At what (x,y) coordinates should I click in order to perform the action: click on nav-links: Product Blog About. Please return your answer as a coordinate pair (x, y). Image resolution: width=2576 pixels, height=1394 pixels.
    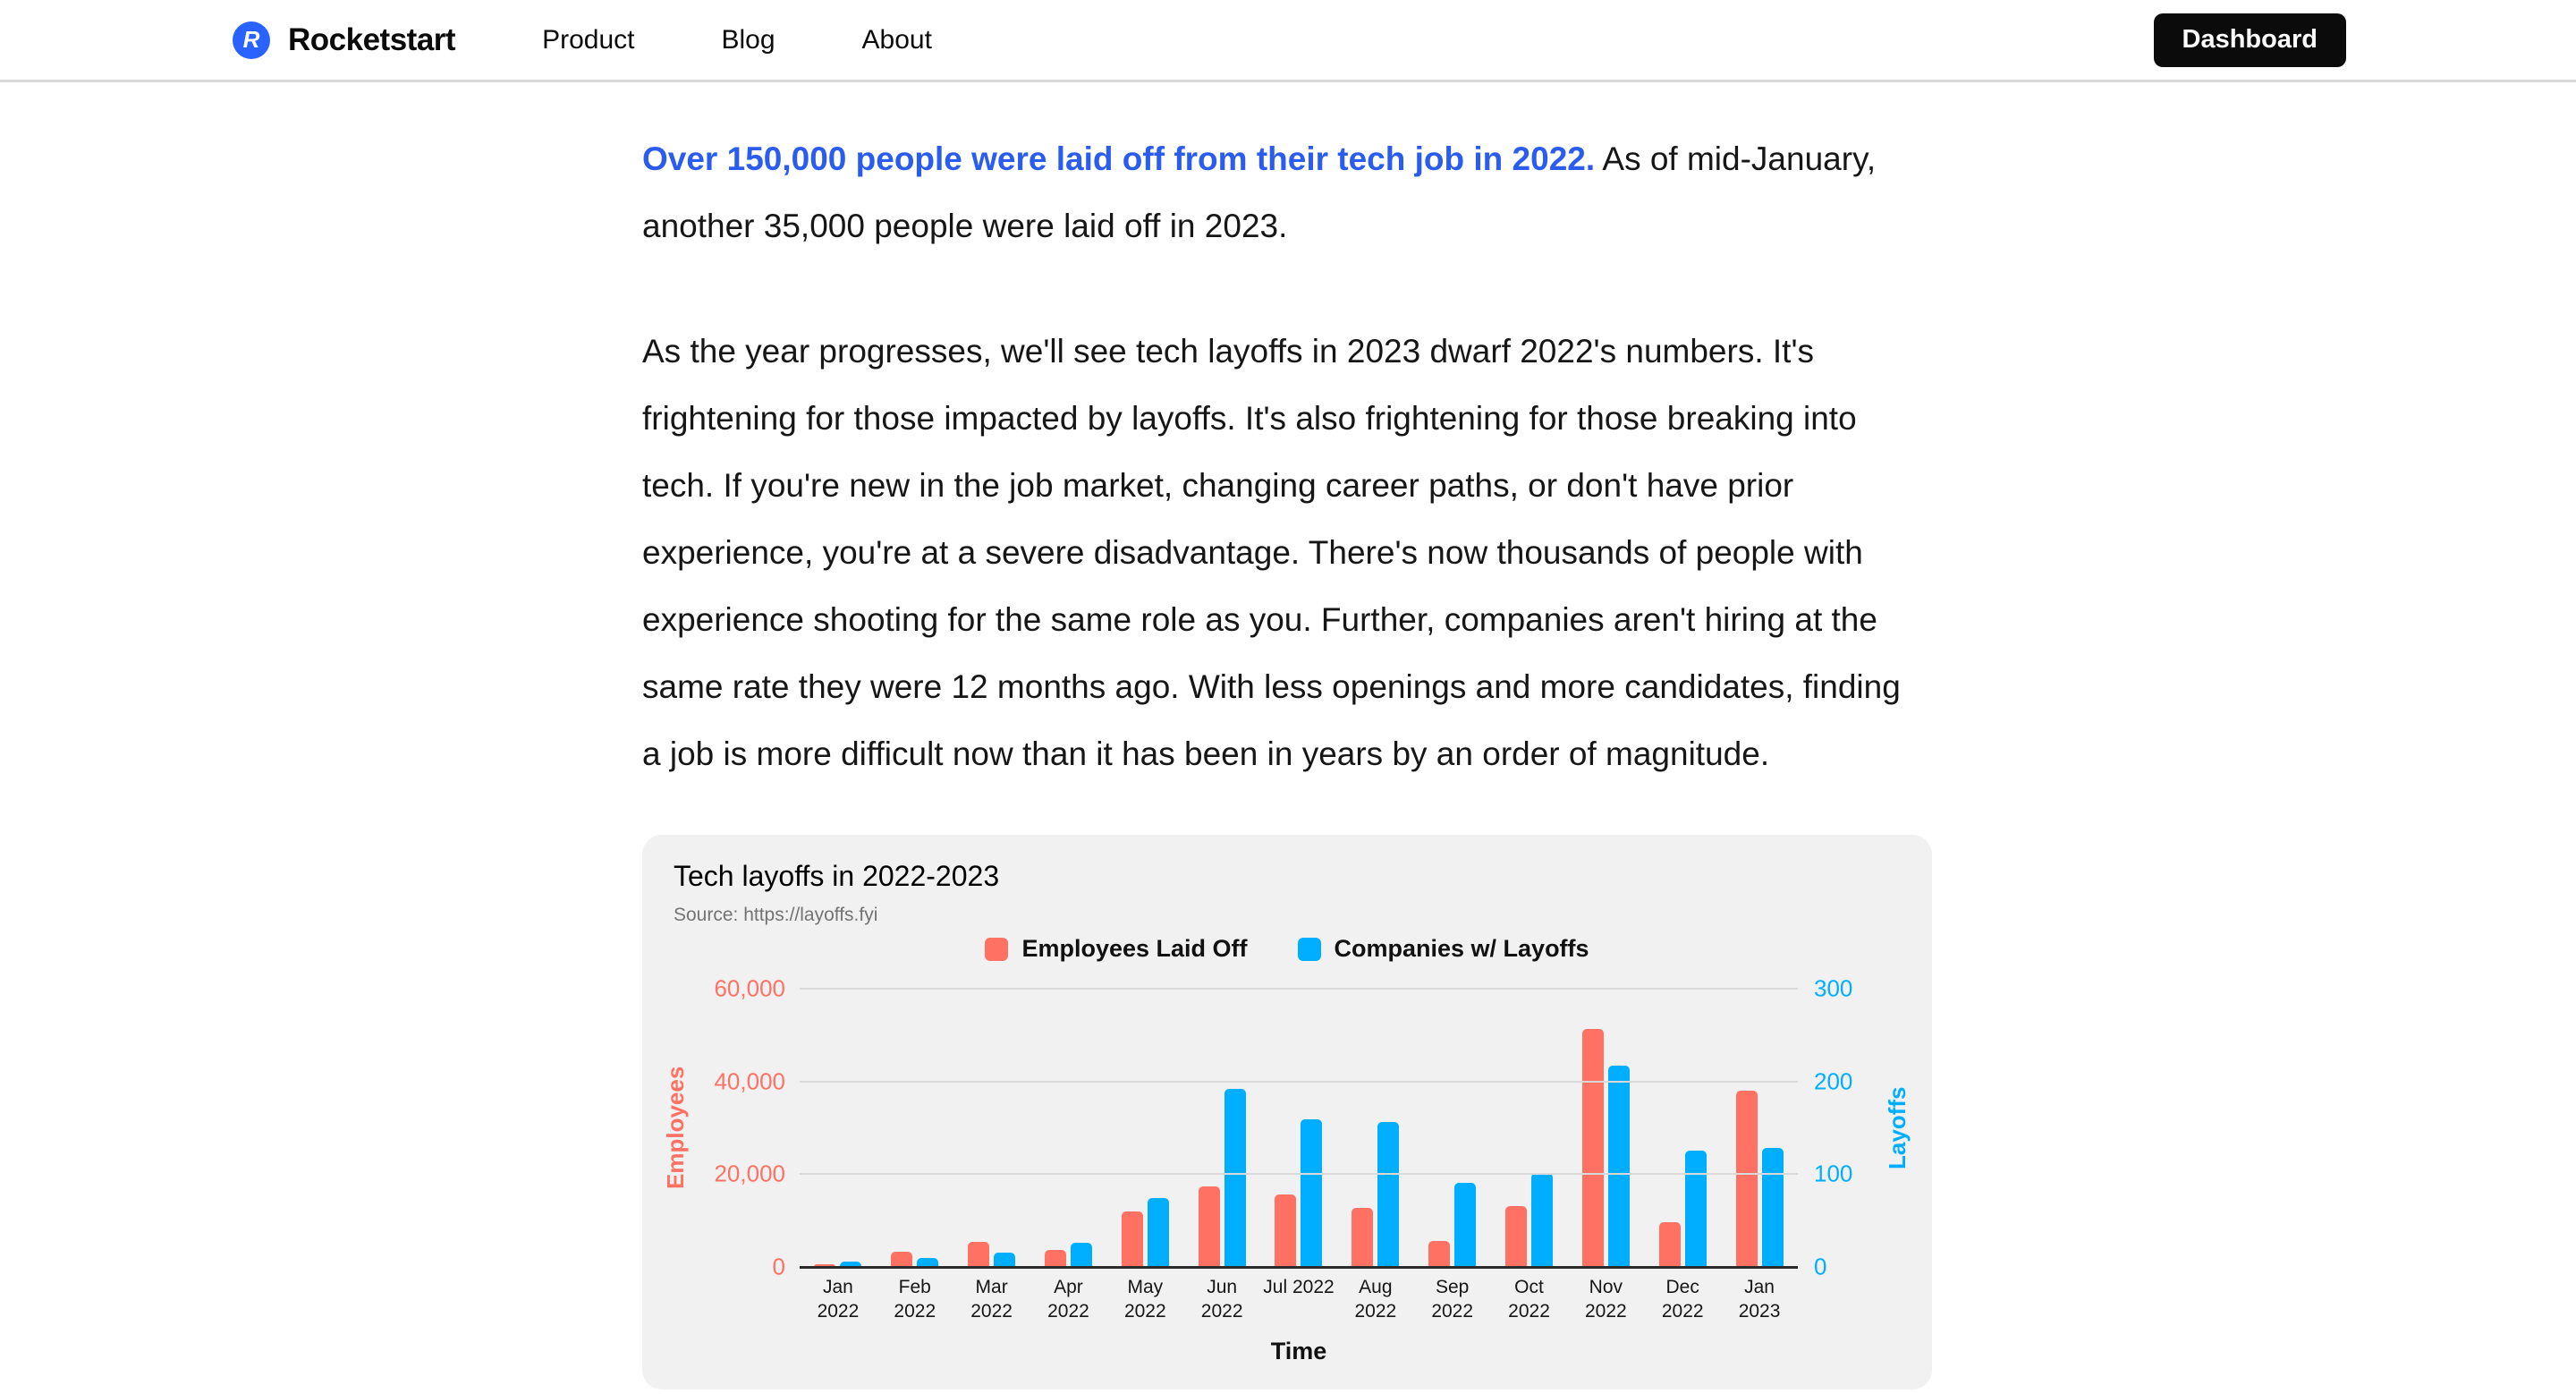
    Looking at the image, I should click on (737, 40).